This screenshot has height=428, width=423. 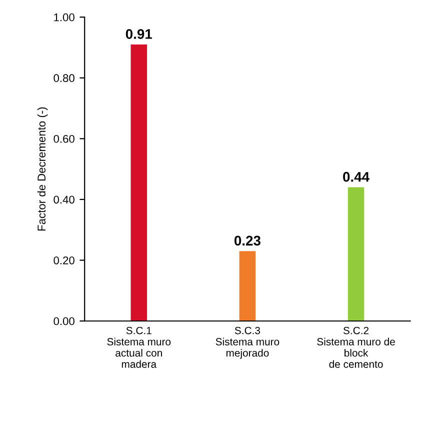 What do you see at coordinates (64, 260) in the screenshot?
I see `y-tick-label: 0.20` at bounding box center [64, 260].